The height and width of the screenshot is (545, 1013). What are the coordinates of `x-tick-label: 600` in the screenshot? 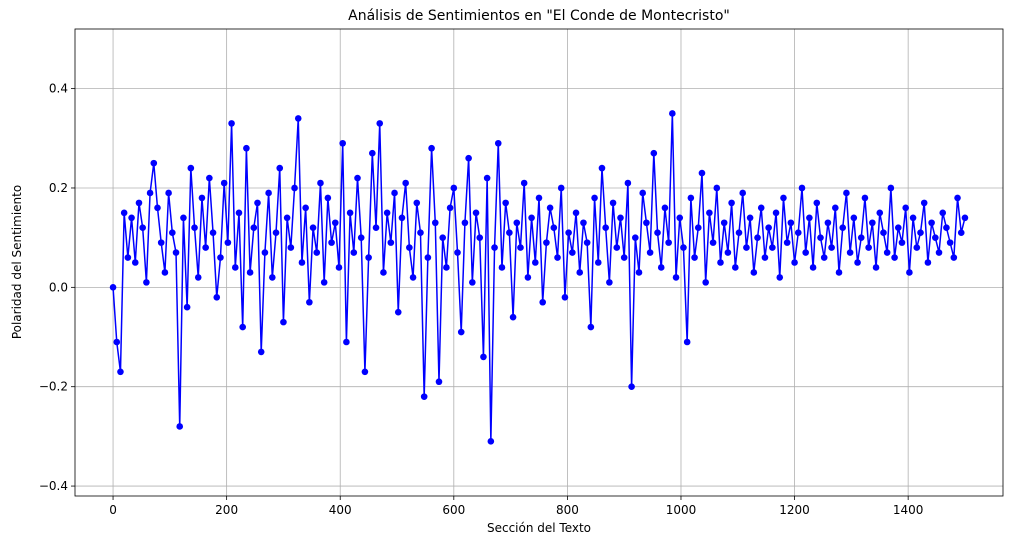 It's located at (453, 510).